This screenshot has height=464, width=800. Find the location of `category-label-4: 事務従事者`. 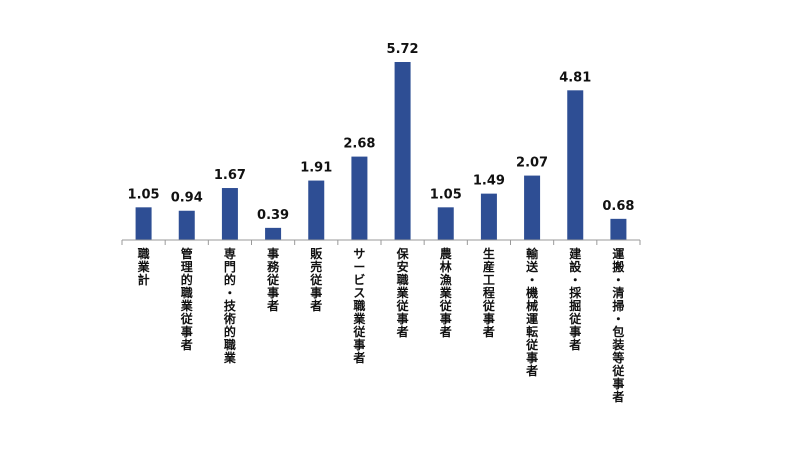

category-label-4: 事務従事者 is located at coordinates (273, 279).